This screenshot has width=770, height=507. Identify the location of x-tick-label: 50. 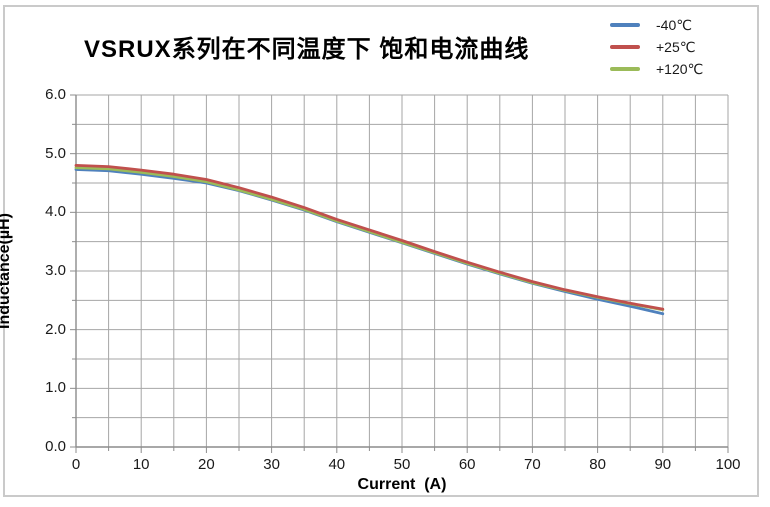
(402, 464).